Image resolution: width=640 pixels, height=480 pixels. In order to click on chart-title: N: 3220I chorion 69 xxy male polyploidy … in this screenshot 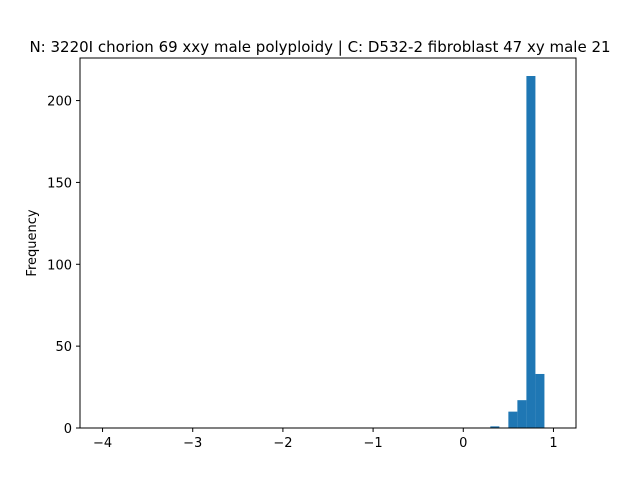, I will do `click(319, 47)`.